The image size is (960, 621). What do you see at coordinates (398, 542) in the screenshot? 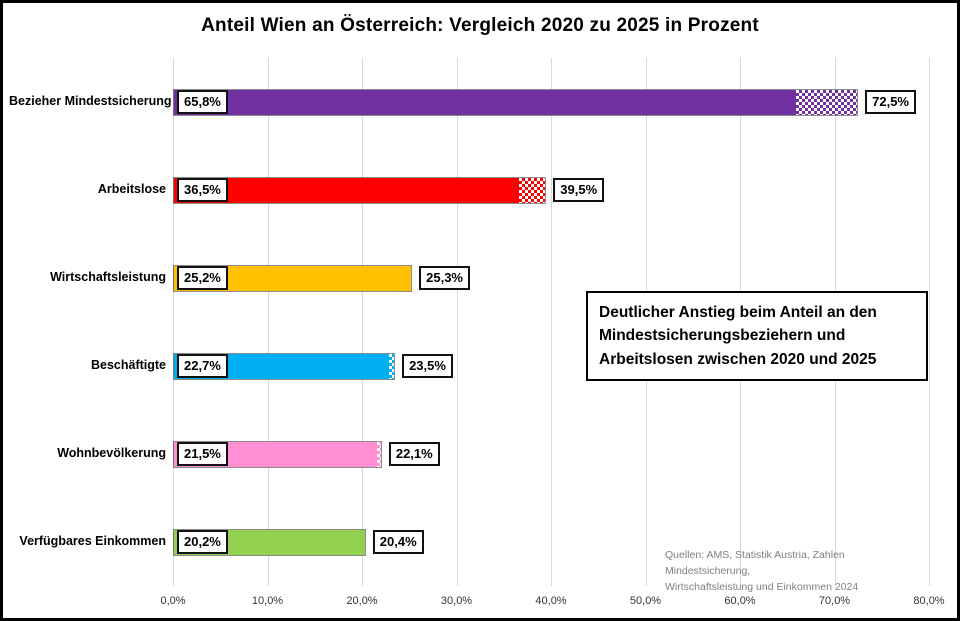
I see `value-label-2025: 20,4%` at bounding box center [398, 542].